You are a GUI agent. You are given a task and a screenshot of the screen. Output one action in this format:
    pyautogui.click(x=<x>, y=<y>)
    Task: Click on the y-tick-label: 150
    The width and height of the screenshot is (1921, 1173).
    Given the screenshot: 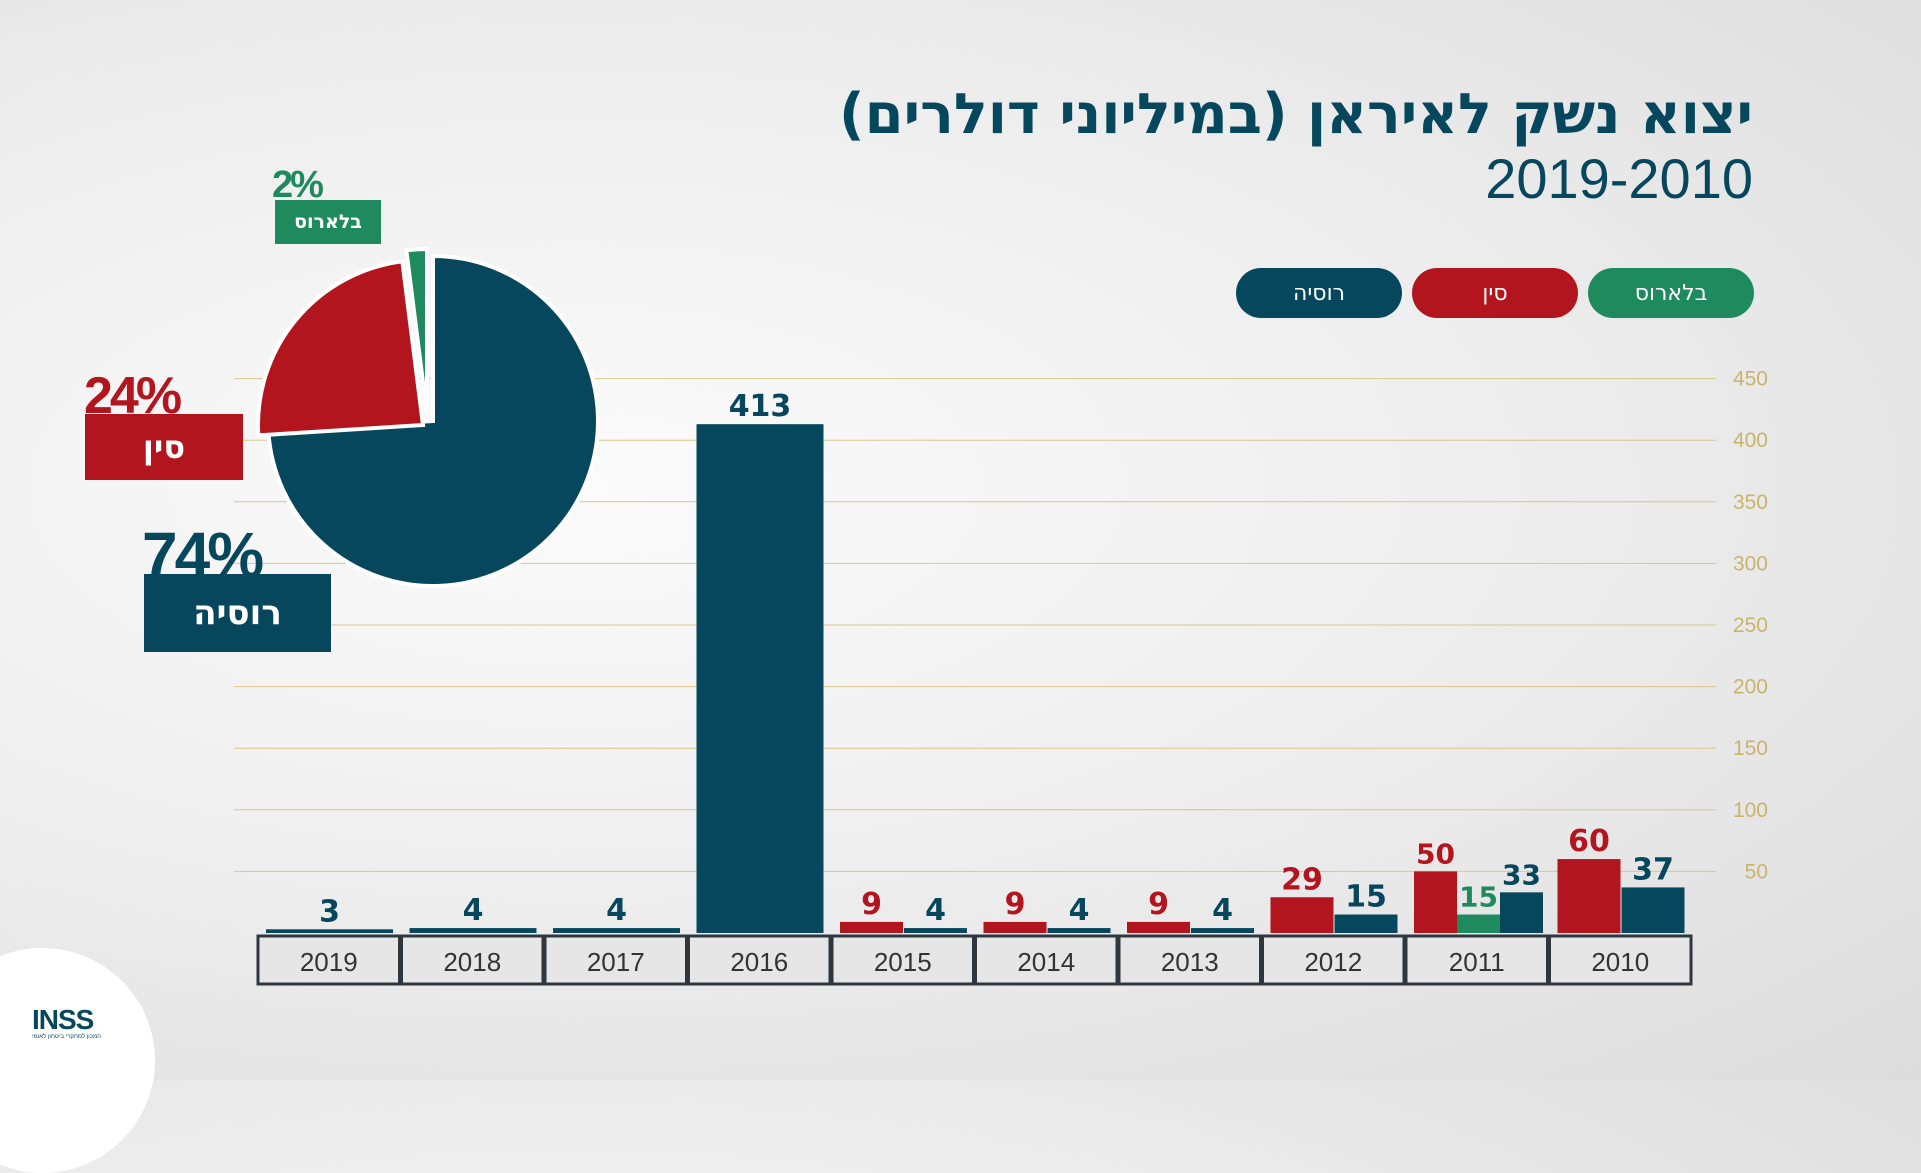 What is the action you would take?
    pyautogui.click(x=1750, y=748)
    